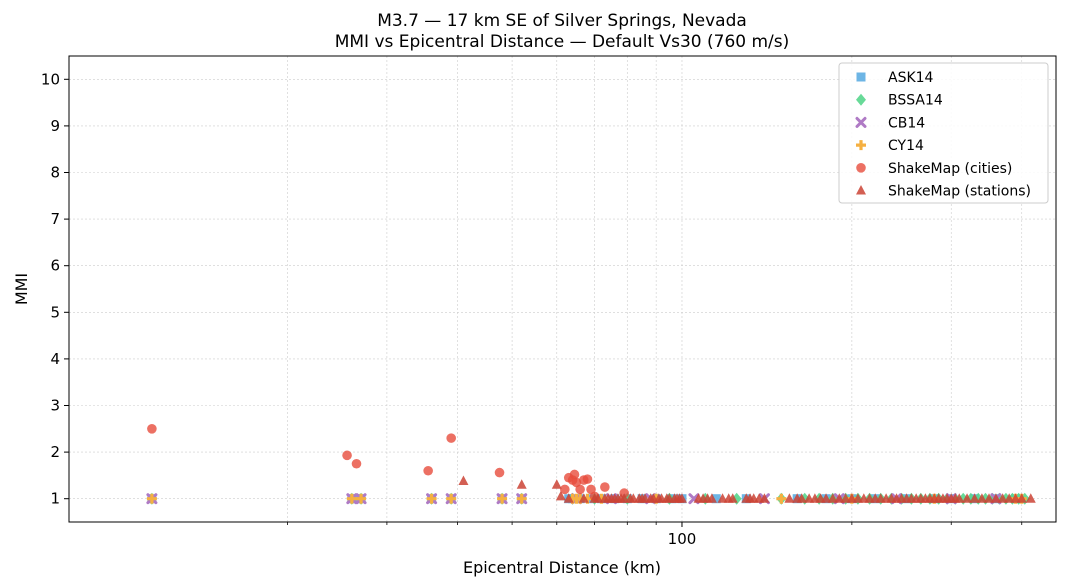 This screenshot has height=588, width=1067. Describe the element at coordinates (562, 567) in the screenshot. I see `x-axis-label: Epicentral Distance (km)` at that location.